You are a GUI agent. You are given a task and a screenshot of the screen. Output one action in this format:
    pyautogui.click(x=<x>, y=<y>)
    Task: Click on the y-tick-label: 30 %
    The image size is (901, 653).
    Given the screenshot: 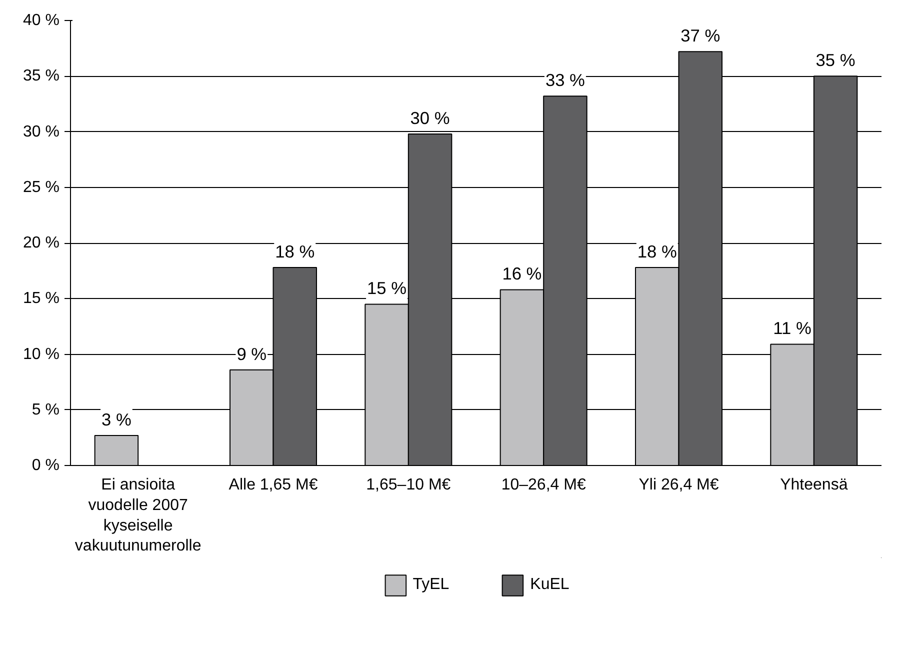 What is the action you would take?
    pyautogui.click(x=41, y=131)
    